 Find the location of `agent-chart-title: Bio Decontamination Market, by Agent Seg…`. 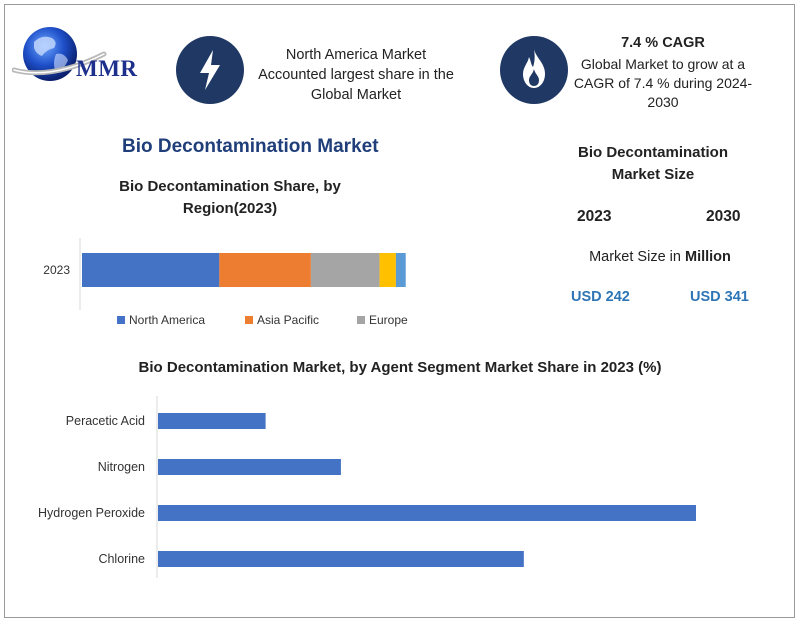

agent-chart-title: Bio Decontamination Market, by Agent Seg… is located at coordinates (400, 367).